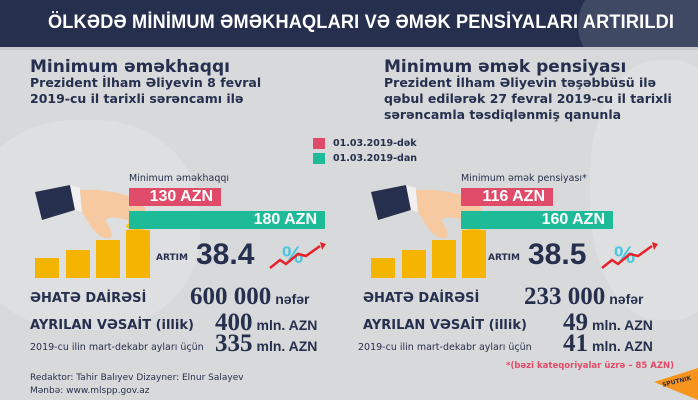  What do you see at coordinates (130, 67) in the screenshot?
I see `left-section-title: Minimum əməkhaqqı` at bounding box center [130, 67].